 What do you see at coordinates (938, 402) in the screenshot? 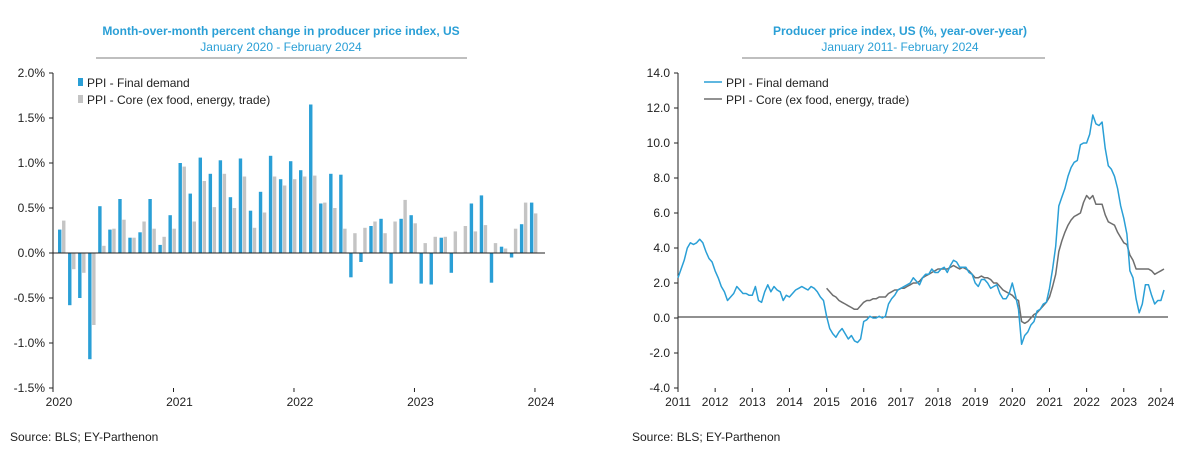
I see `right-x-tick-label: 2018` at bounding box center [938, 402].